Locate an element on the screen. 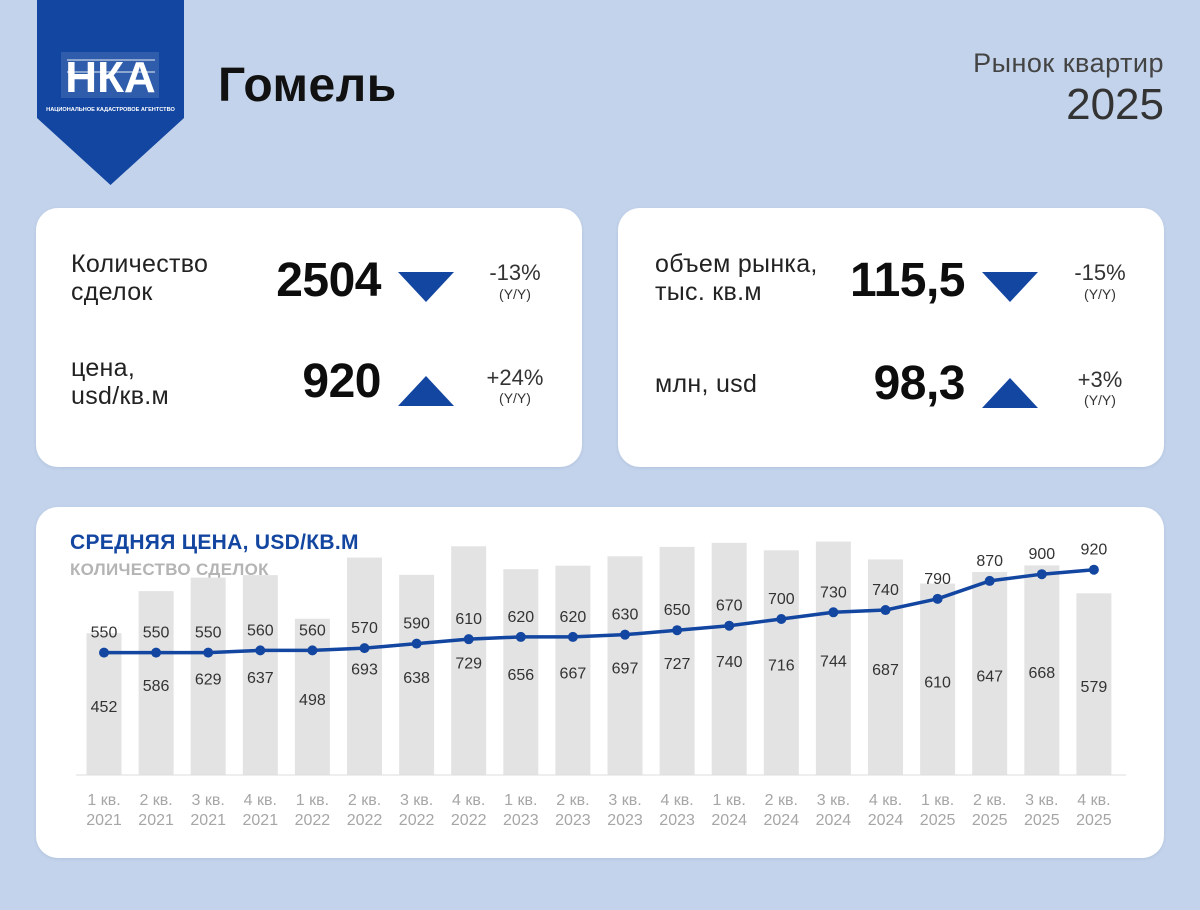 The width and height of the screenshot is (1200, 910). bar-data-label: 729 is located at coordinates (468, 664).